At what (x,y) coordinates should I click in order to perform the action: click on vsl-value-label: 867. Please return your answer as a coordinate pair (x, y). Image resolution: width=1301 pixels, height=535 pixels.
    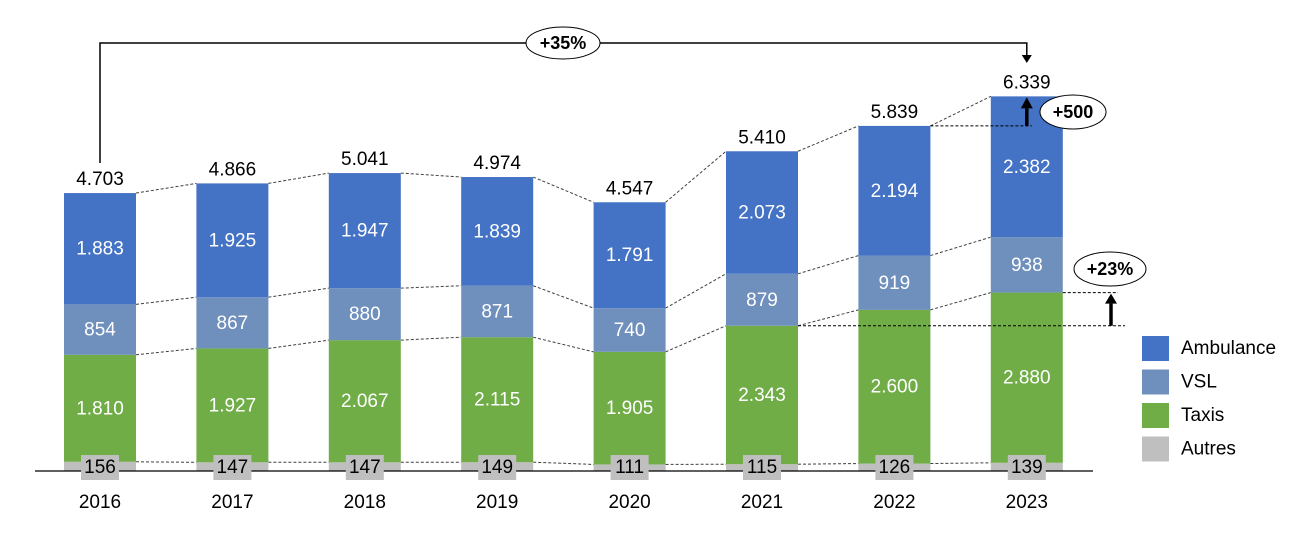
    Looking at the image, I should click on (233, 323).